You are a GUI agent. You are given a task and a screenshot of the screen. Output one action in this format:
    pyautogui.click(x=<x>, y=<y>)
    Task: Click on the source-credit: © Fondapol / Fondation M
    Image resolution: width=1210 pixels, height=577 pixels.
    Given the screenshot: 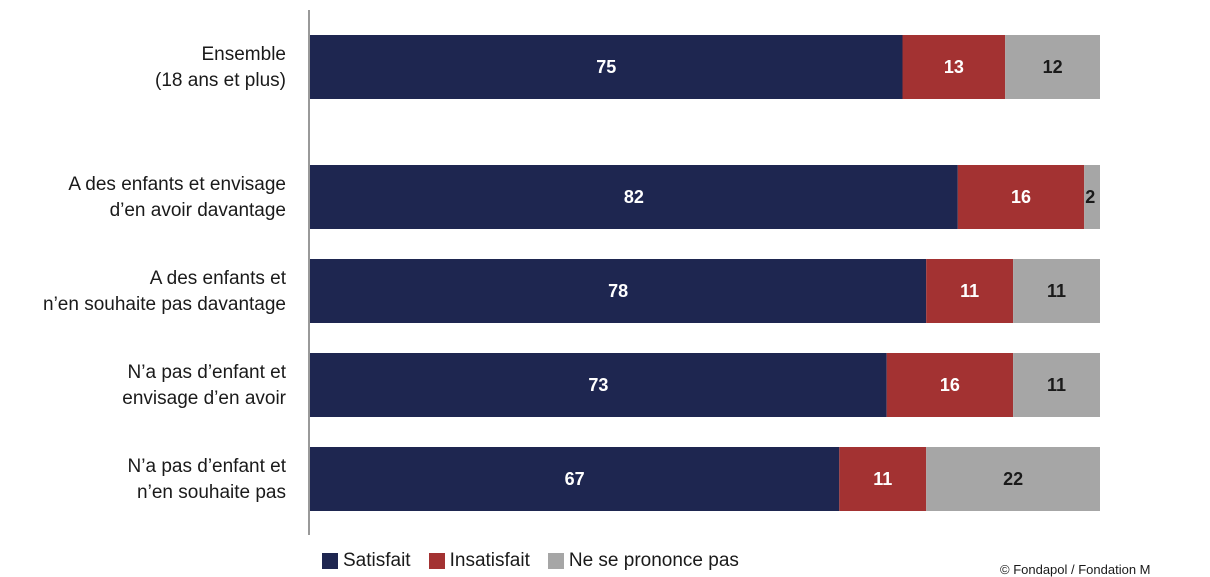 What is the action you would take?
    pyautogui.click(x=1075, y=569)
    